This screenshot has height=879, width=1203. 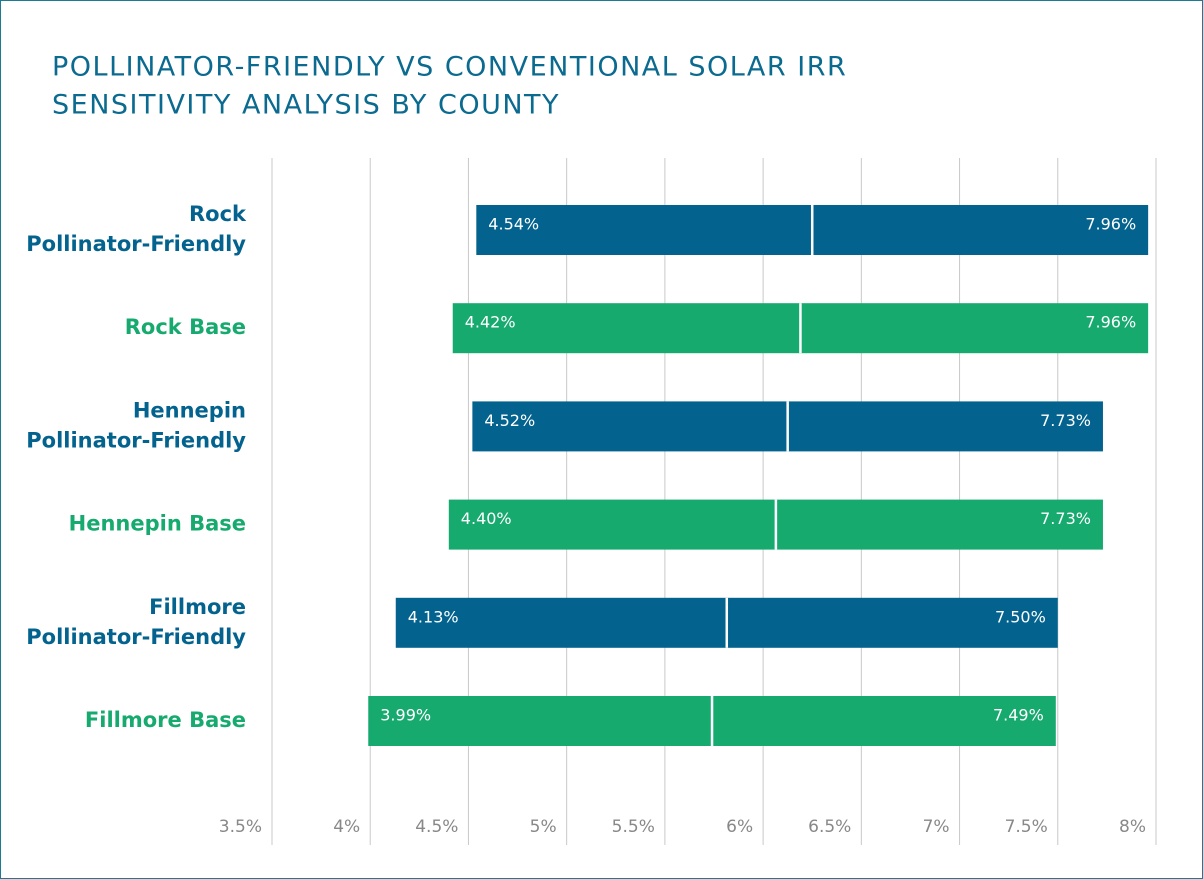 What do you see at coordinates (1132, 827) in the screenshot?
I see `x-tick-label: 8%` at bounding box center [1132, 827].